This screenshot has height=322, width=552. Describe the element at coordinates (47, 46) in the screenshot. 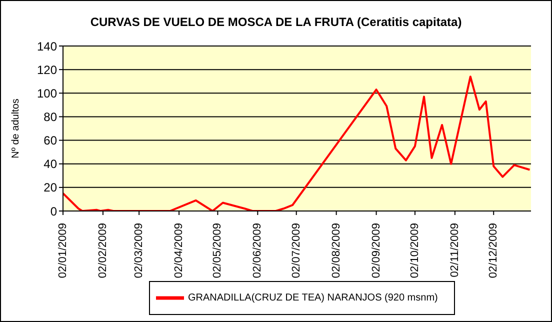

I see `y-tick-label: 140` at that location.